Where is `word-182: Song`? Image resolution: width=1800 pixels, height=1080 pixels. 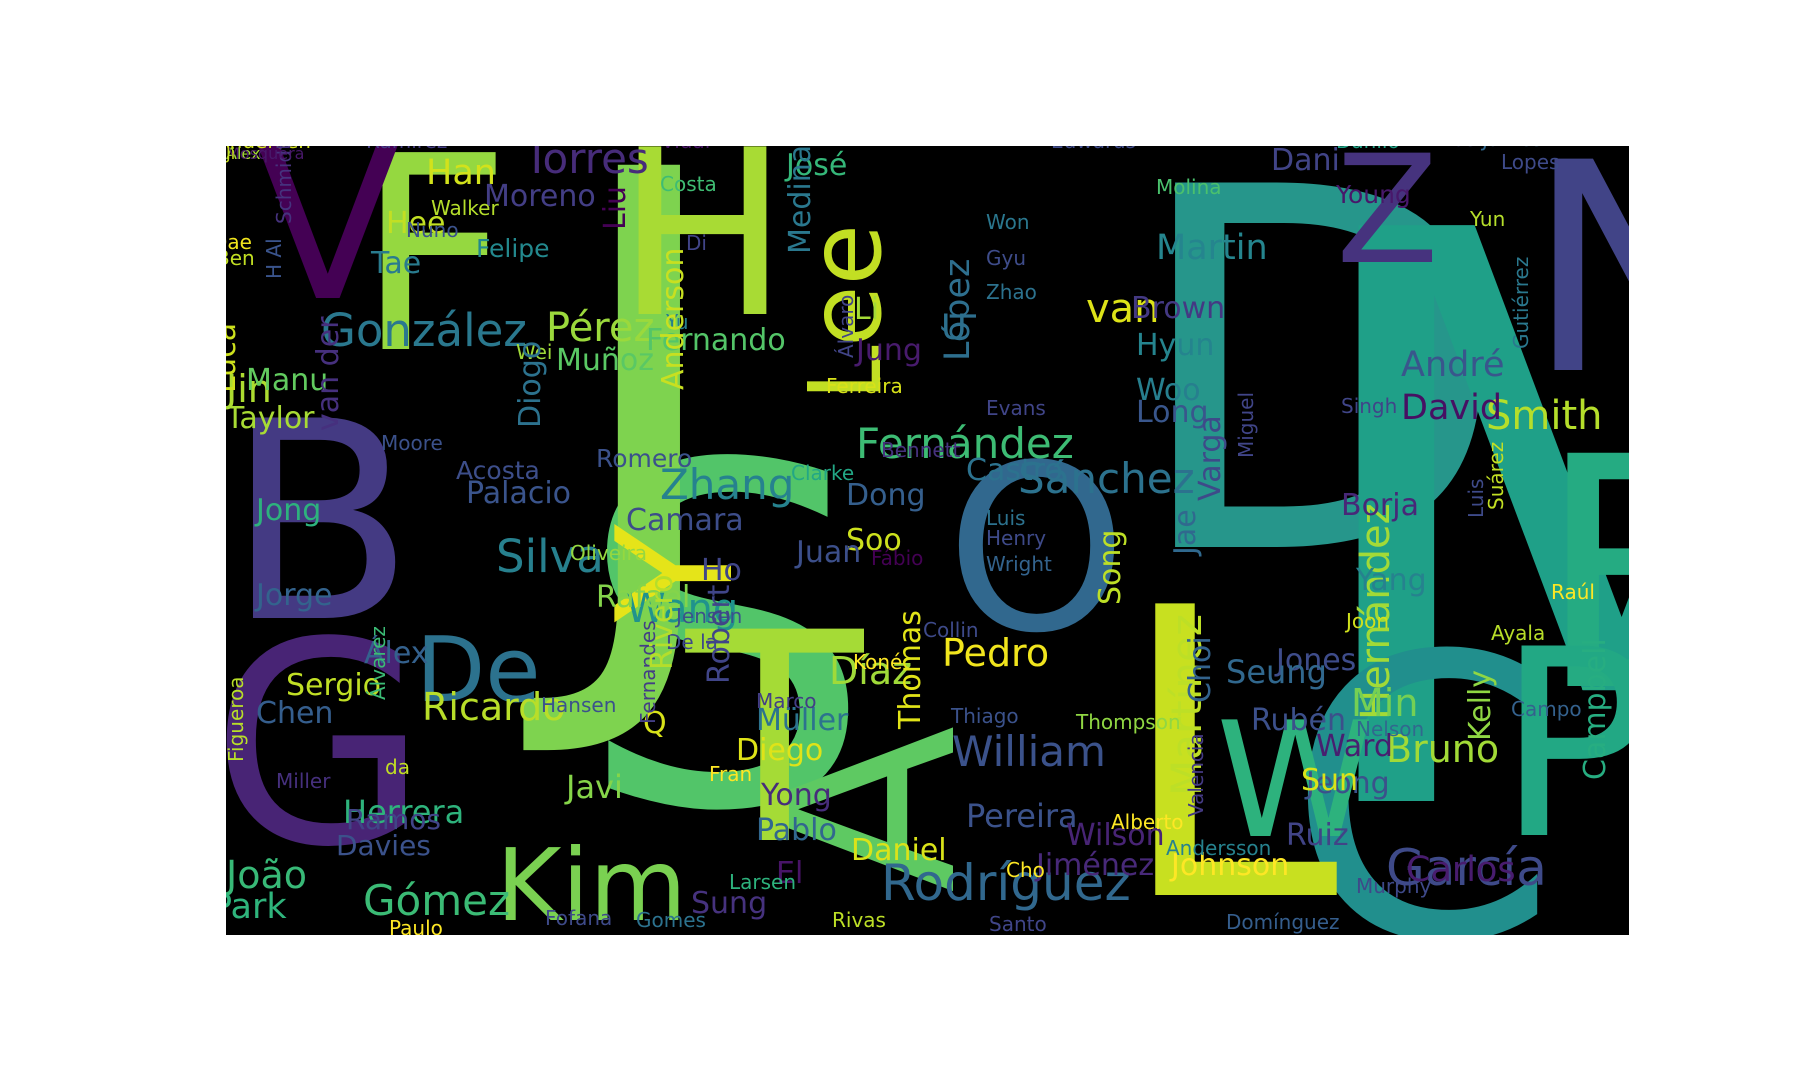
word-182: Song is located at coordinates (1110, 567).